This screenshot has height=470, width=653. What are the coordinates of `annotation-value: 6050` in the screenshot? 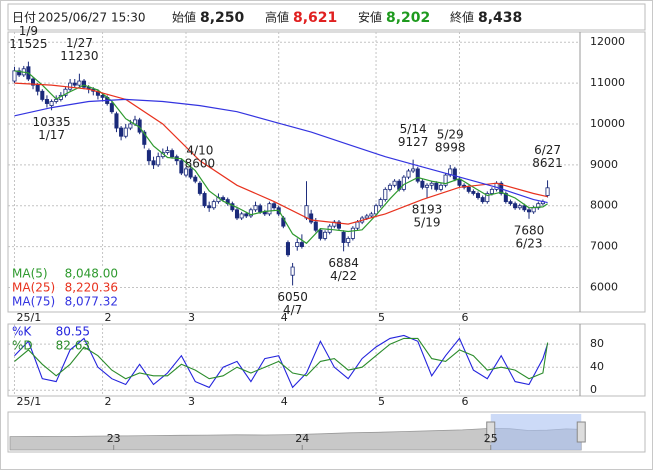 It's located at (292, 297).